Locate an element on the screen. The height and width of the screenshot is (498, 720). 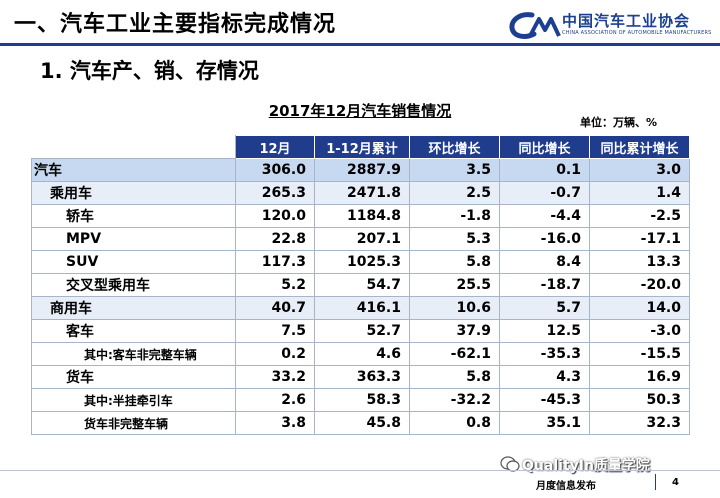
table-row: 客车 7.5 52.7 37.9 12.5 -3.0 is located at coordinates (360, 331).